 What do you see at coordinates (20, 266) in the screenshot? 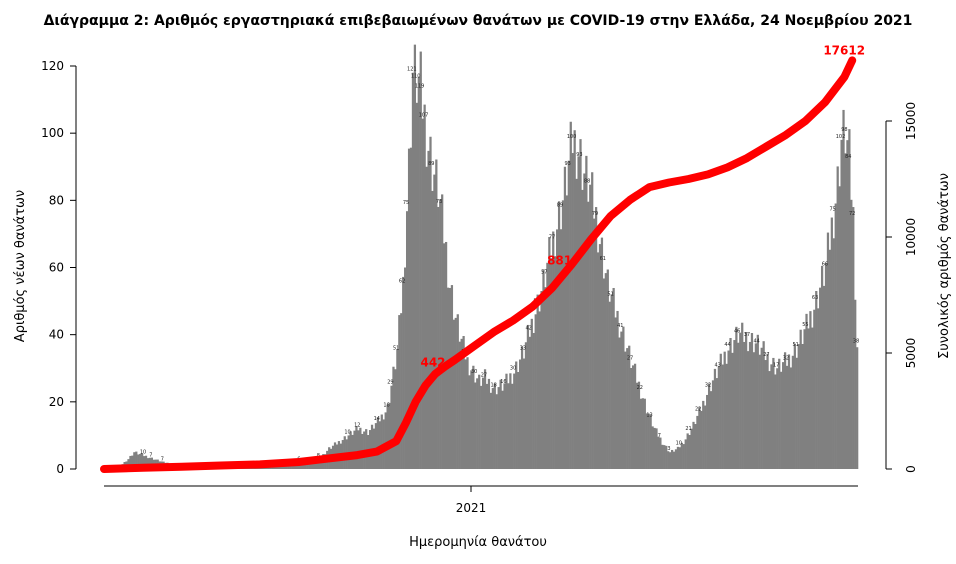
I see `y-axis-label: Αριθμός νέων θανάτων` at bounding box center [20, 266].